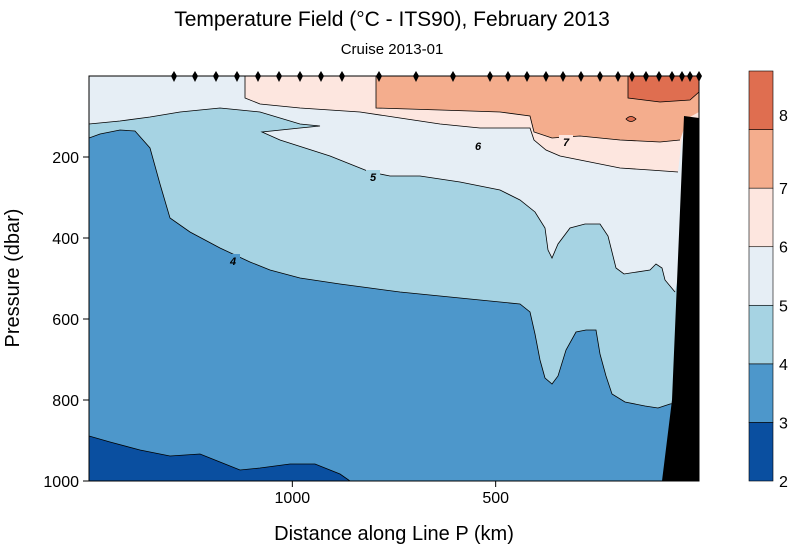  Describe the element at coordinates (783, 482) in the screenshot. I see `colorbar-tick-label: 2` at that location.